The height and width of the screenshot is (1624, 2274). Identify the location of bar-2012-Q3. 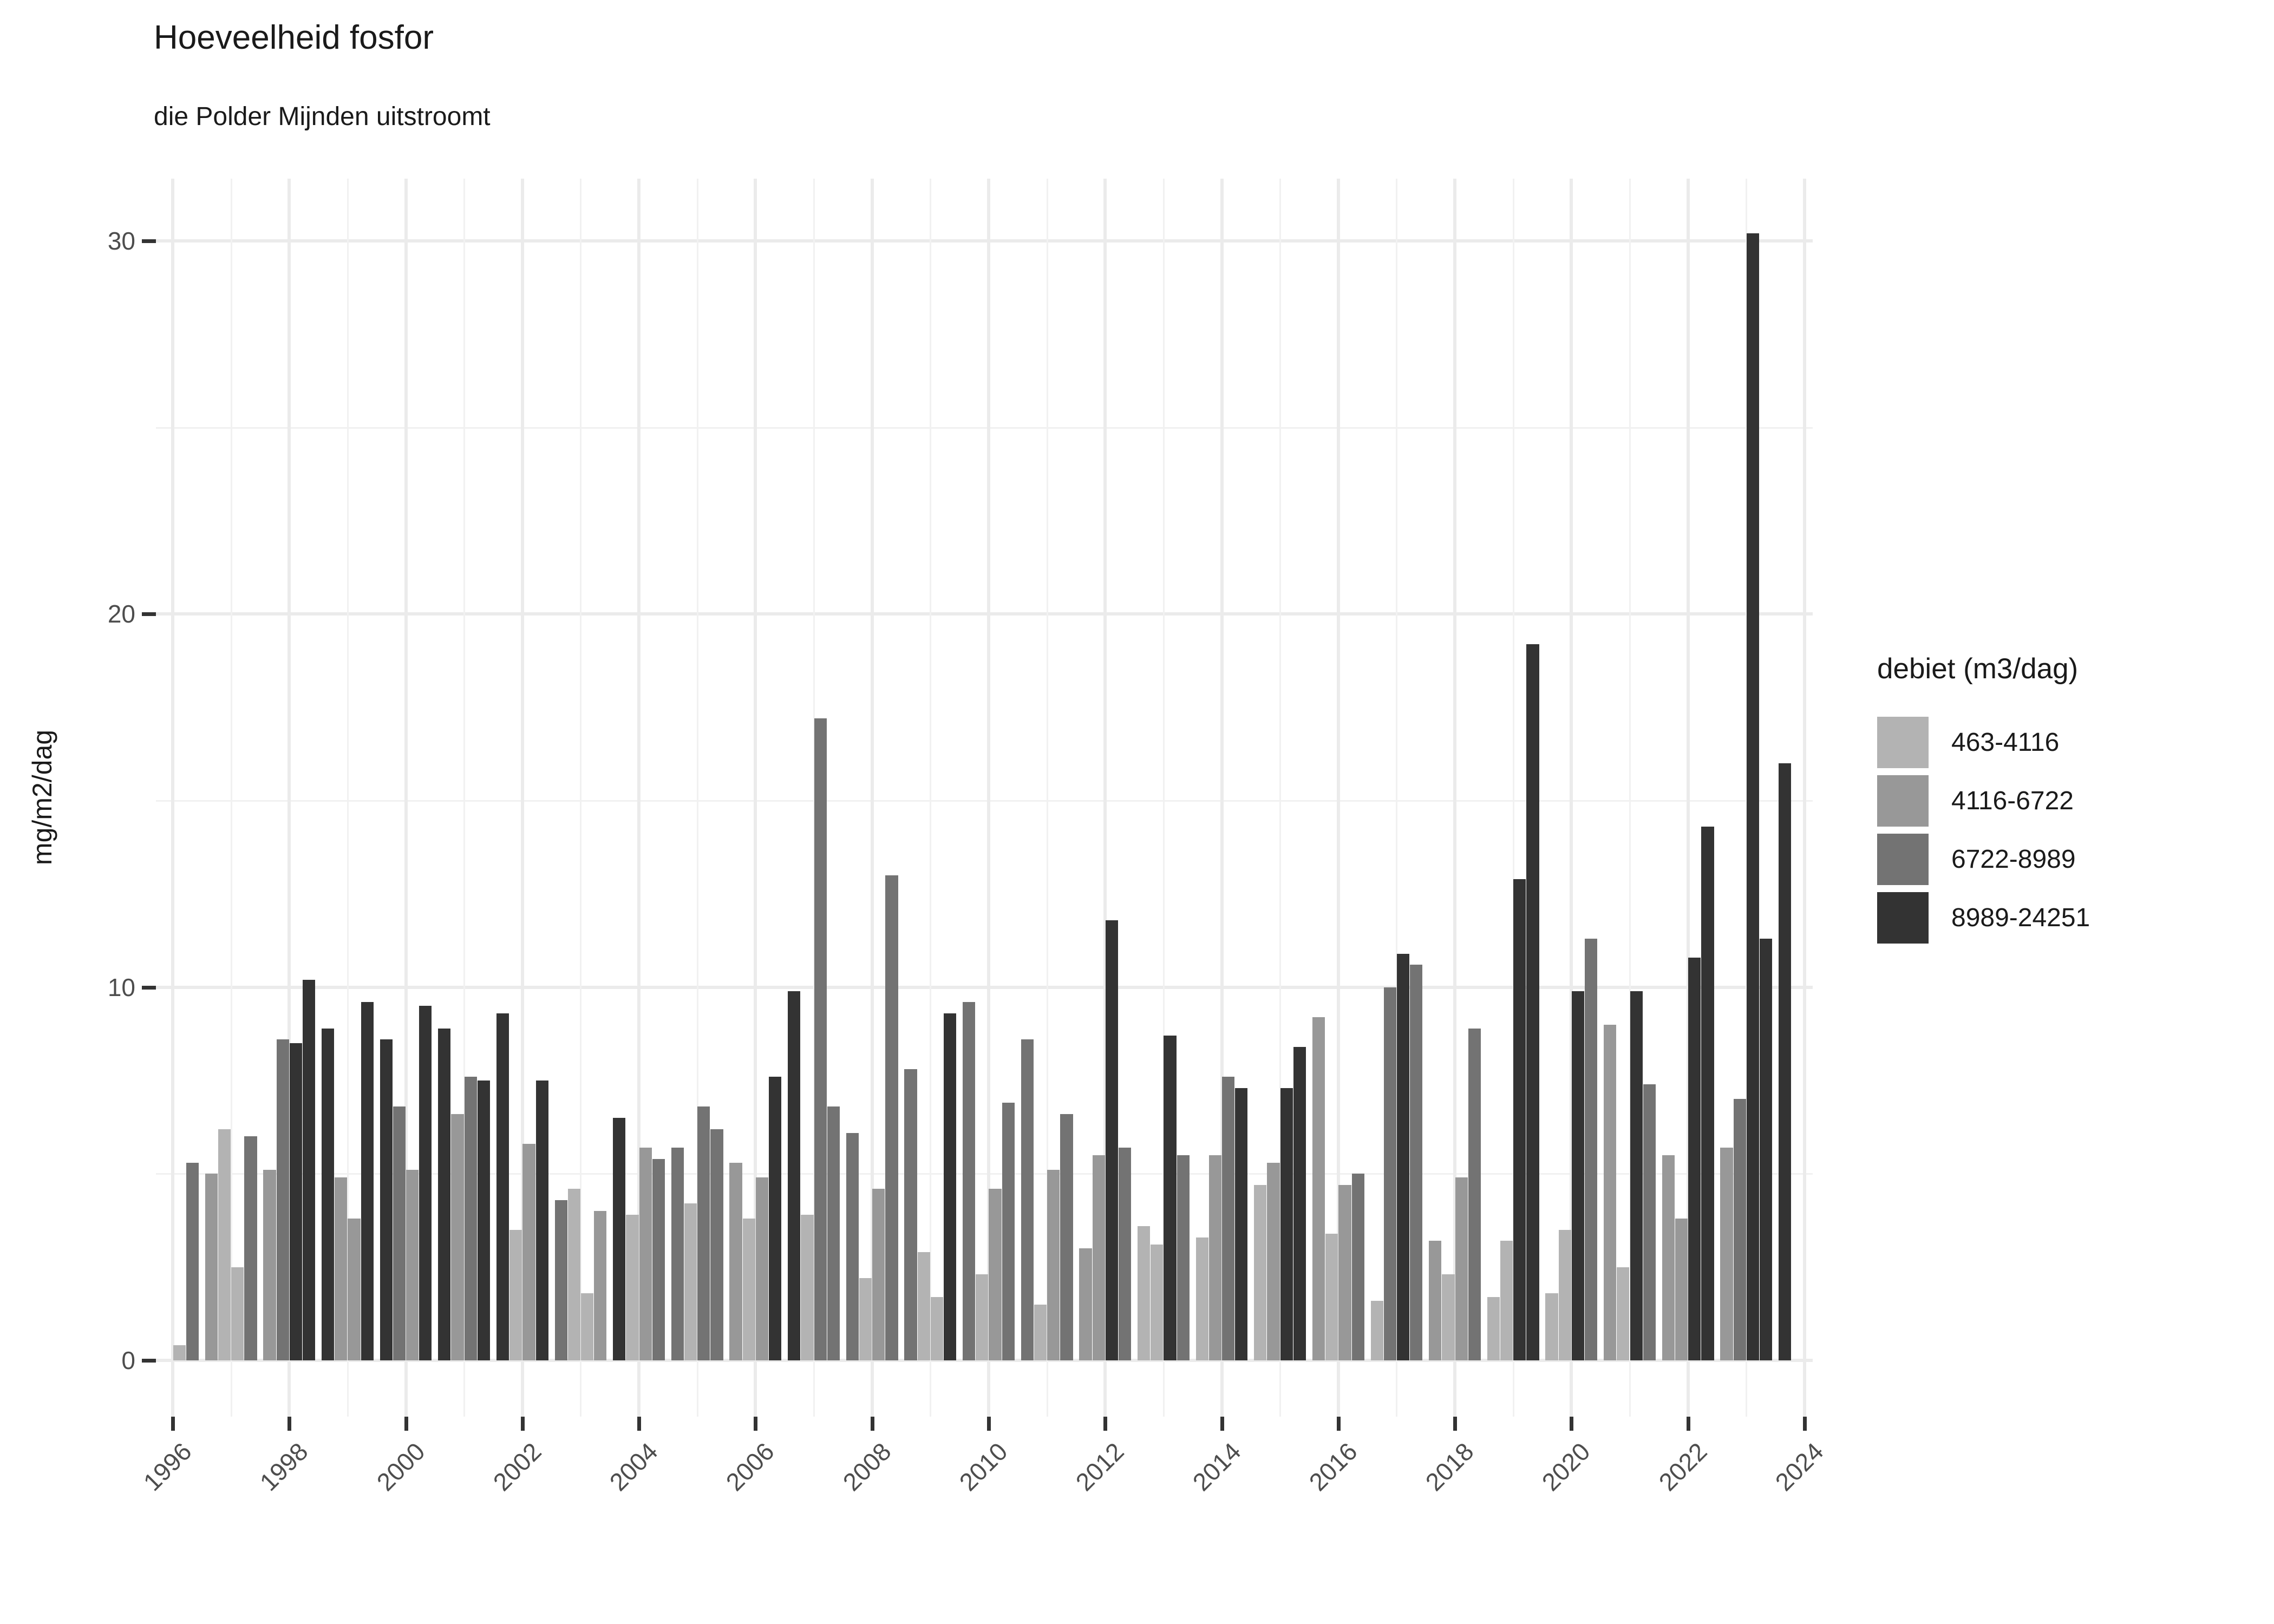
(1111, 1140).